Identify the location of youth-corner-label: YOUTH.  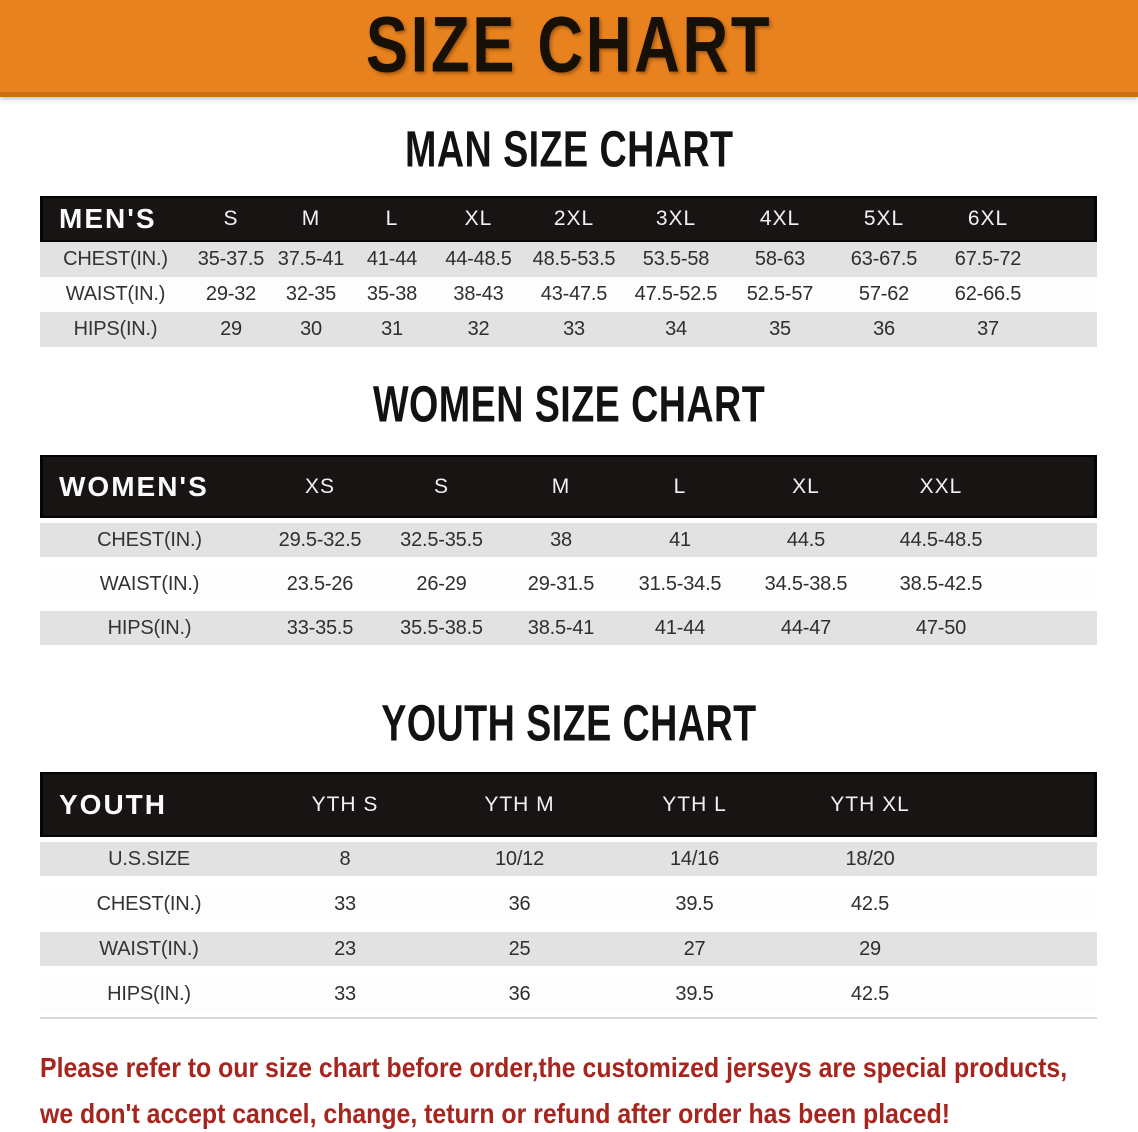
(149, 804).